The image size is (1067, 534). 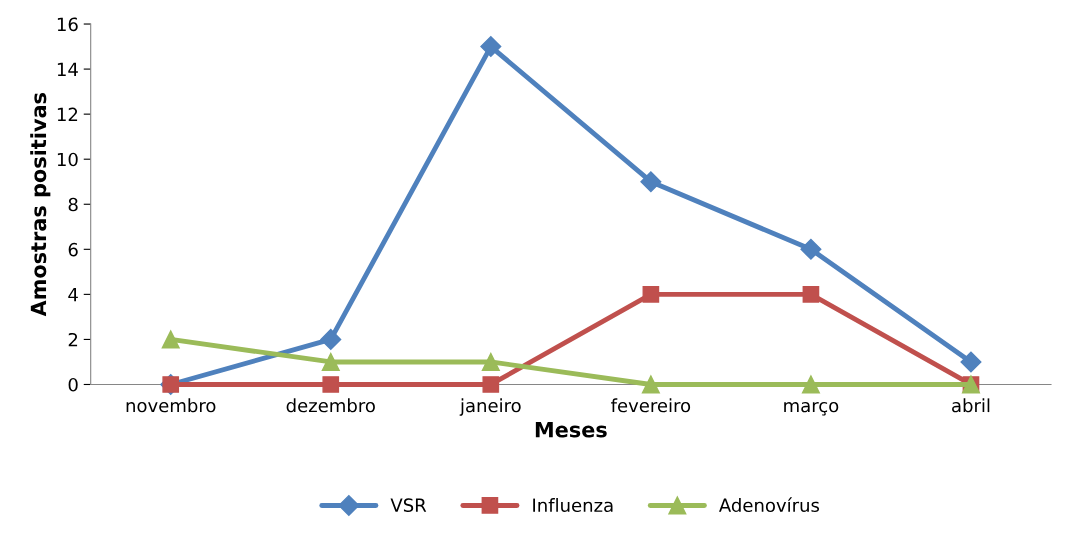 I want to click on legend-label: Influenza, so click(x=573, y=505).